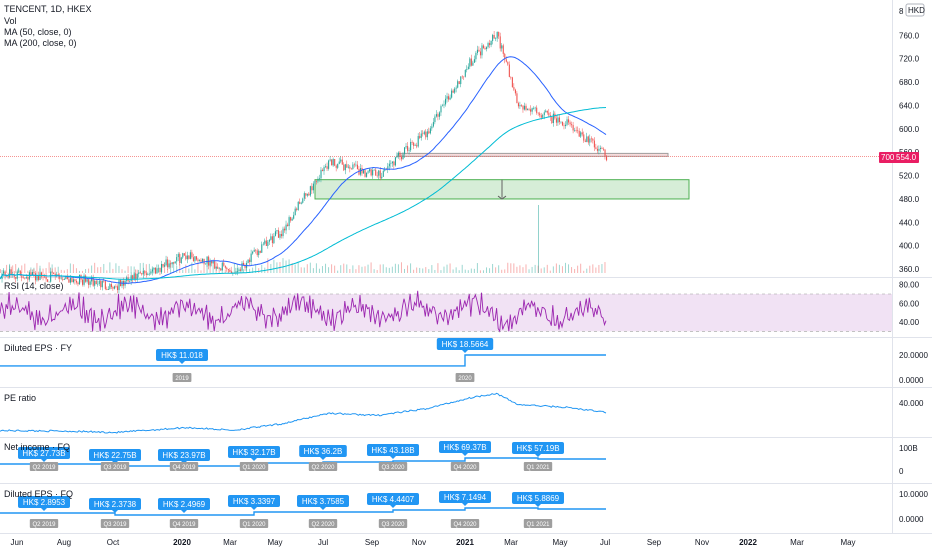  Describe the element at coordinates (10, 21) in the screenshot. I see `legend-vol: Vol` at that location.